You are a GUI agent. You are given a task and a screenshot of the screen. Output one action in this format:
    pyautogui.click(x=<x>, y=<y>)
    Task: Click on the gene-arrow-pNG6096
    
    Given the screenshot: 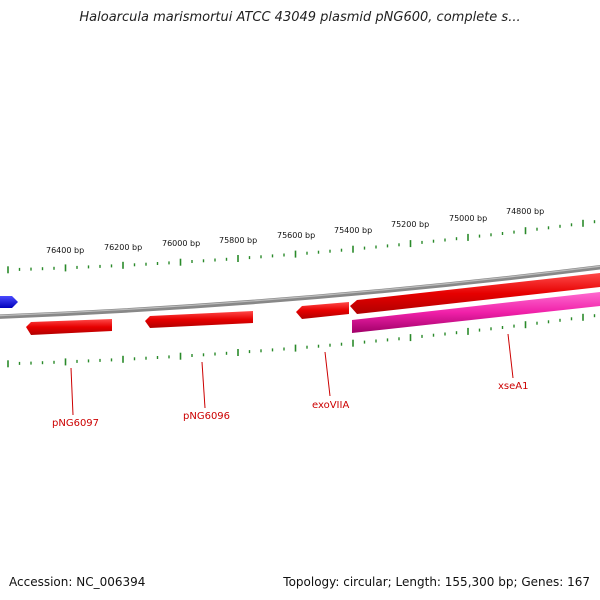 What is the action you would take?
    pyautogui.click(x=199, y=319)
    